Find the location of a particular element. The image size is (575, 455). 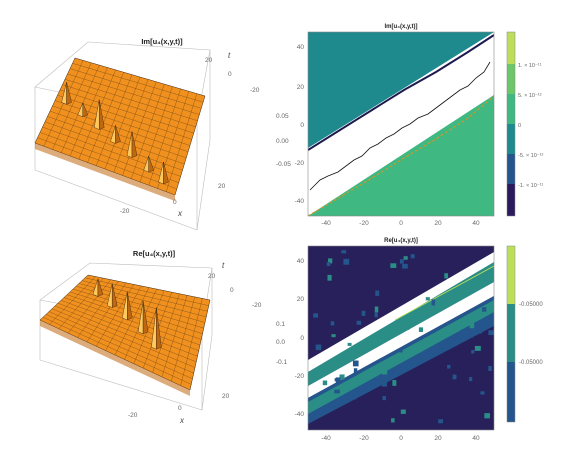

noise-speckles is located at coordinates (403, 337).